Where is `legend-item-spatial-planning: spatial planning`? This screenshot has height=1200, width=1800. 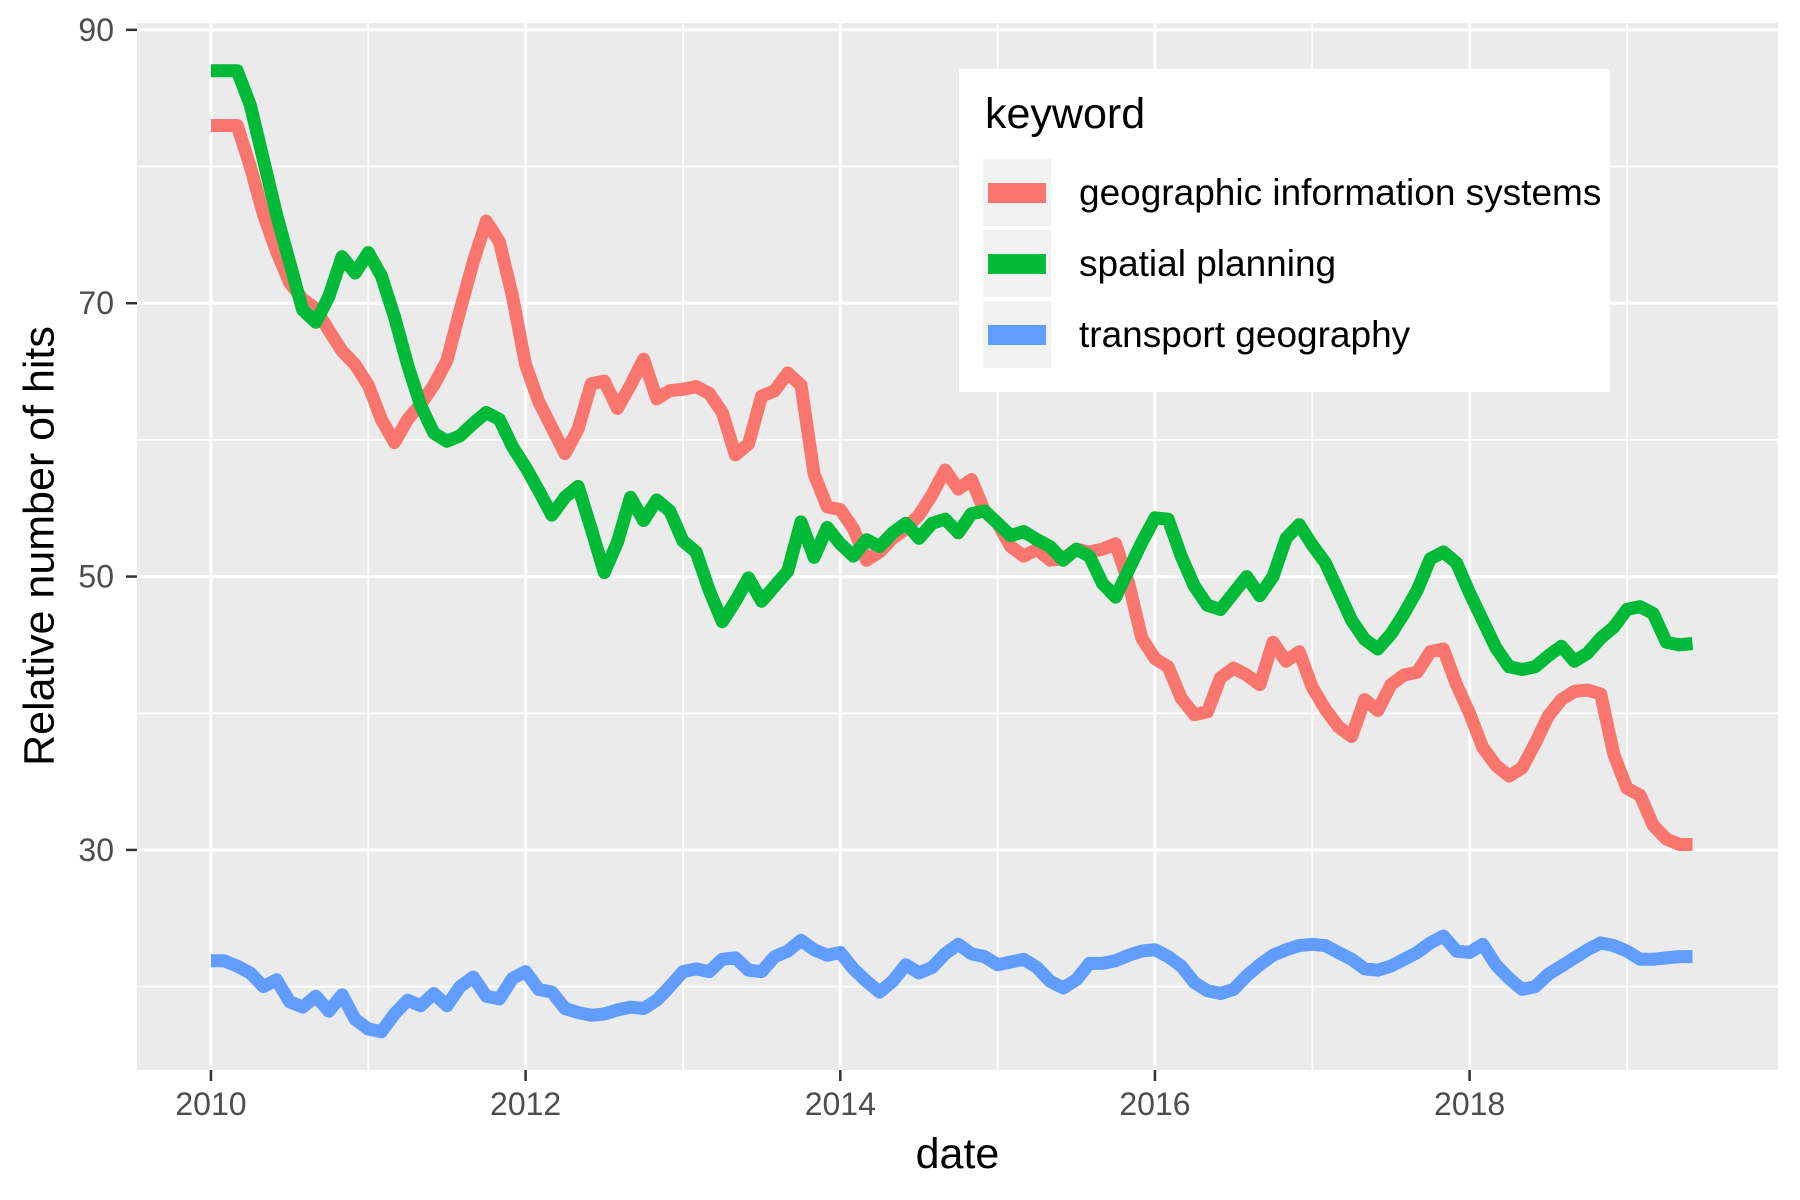 legend-item-spatial-planning: spatial planning is located at coordinates (1159, 263).